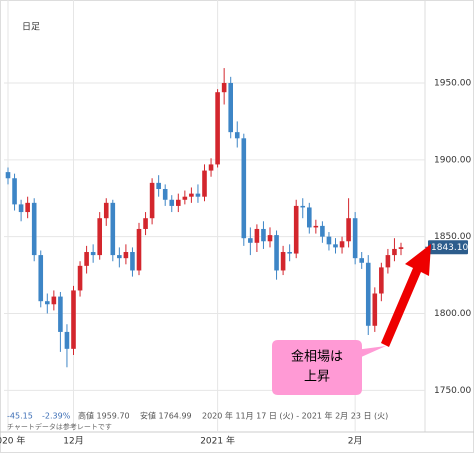 The image size is (474, 453). I want to click on y-tick-label: 1900.00, so click(452, 160).